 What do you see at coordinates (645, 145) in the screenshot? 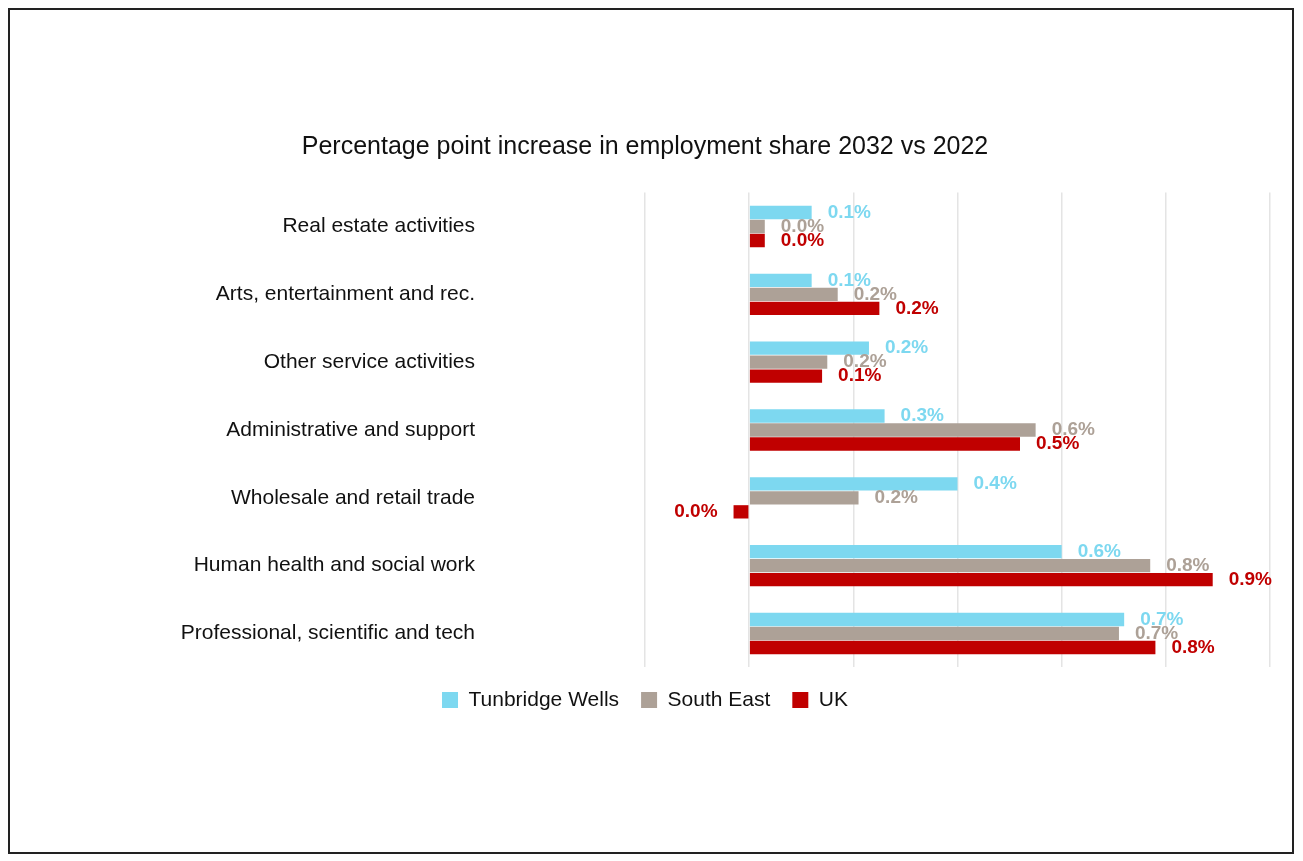
I see `chart-title: Percentage point increase in employment share 2032 vs 2022` at bounding box center [645, 145].